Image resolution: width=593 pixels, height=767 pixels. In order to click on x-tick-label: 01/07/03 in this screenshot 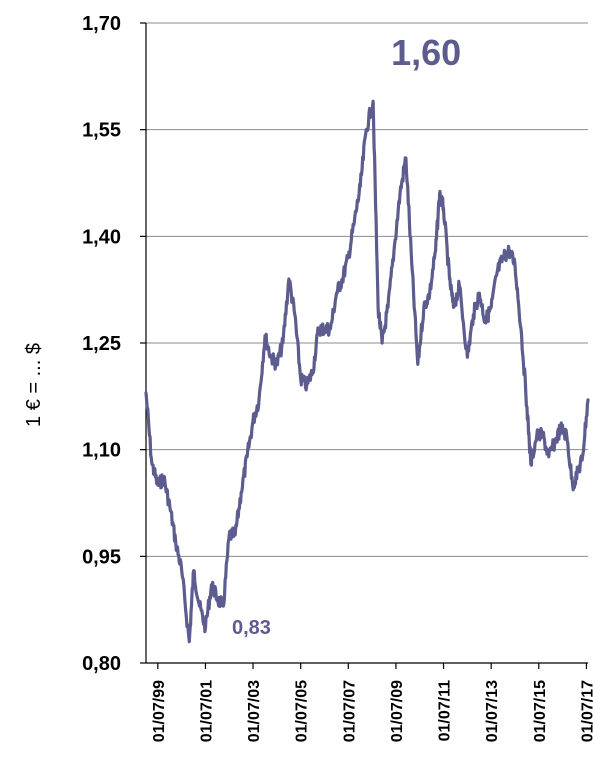, I will do `click(254, 711)`.